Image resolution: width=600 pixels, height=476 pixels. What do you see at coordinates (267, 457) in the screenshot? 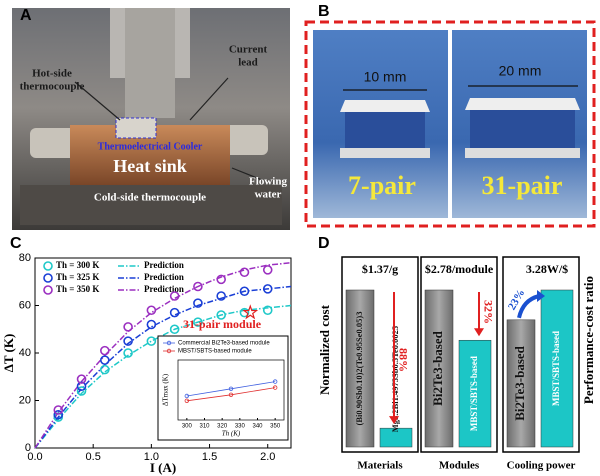
I see `x-tick-label: 2.0` at bounding box center [267, 457].